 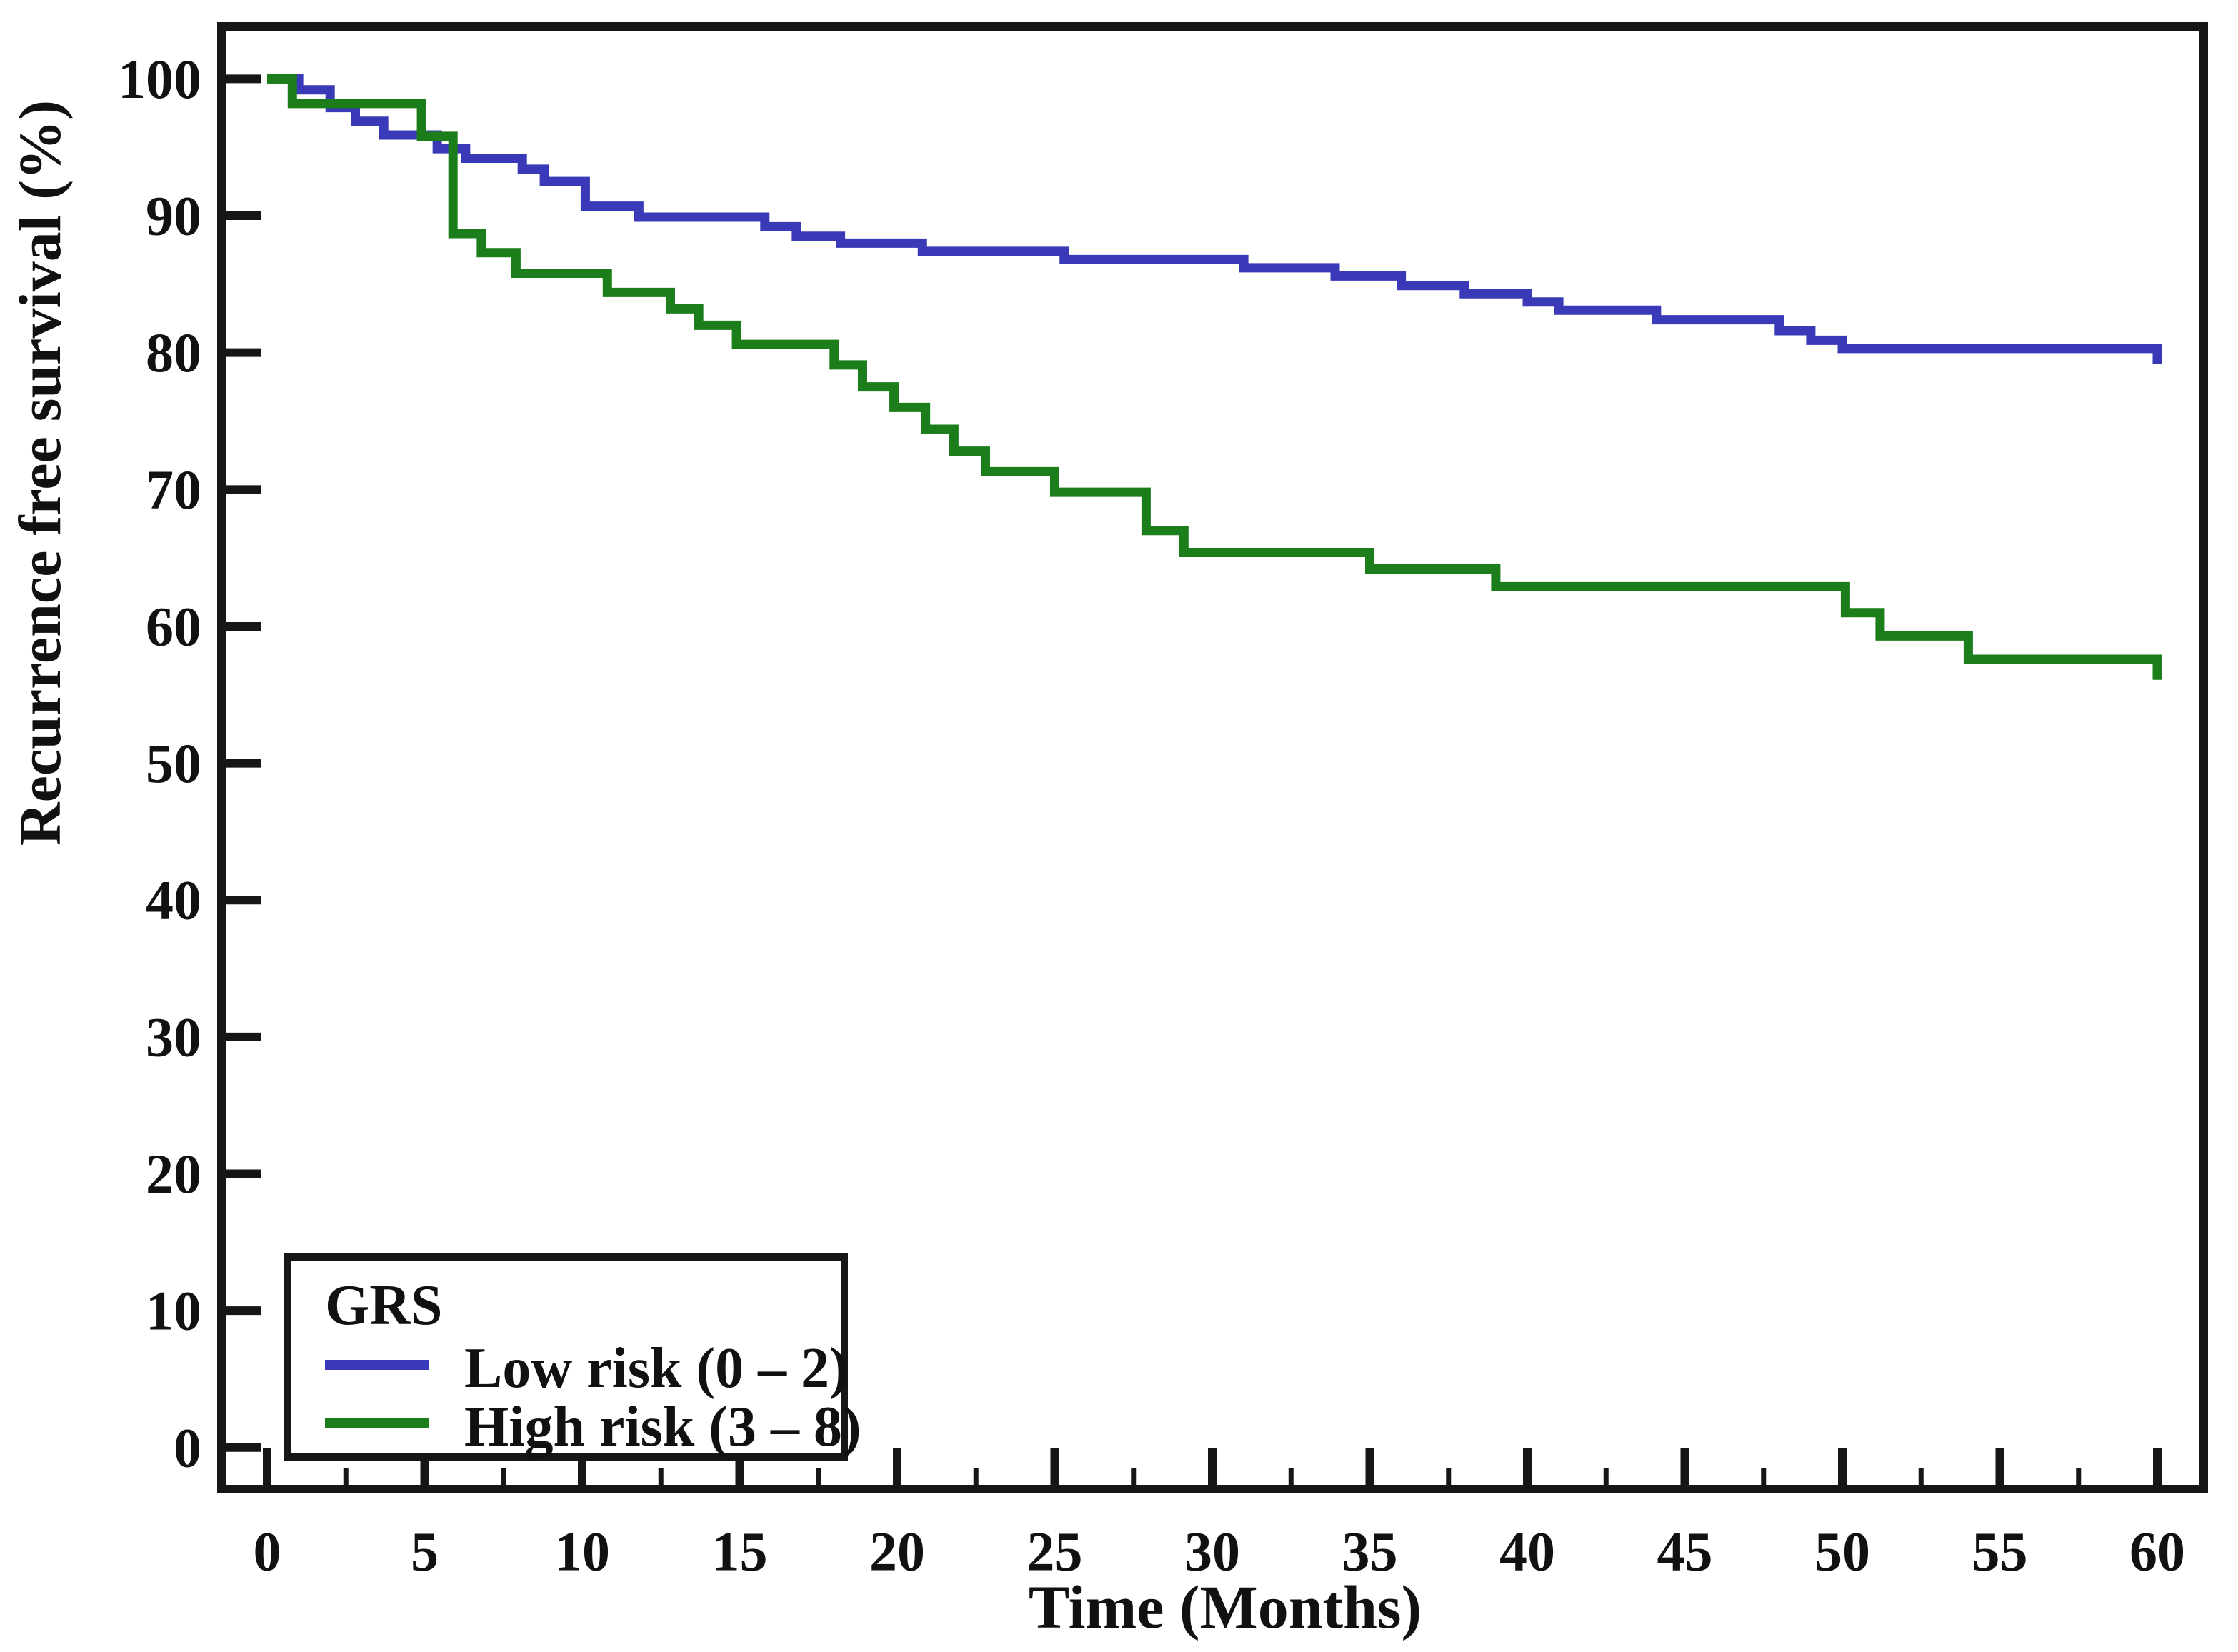 What do you see at coordinates (173, 763) in the screenshot?
I see `y-tick-label: 50` at bounding box center [173, 763].